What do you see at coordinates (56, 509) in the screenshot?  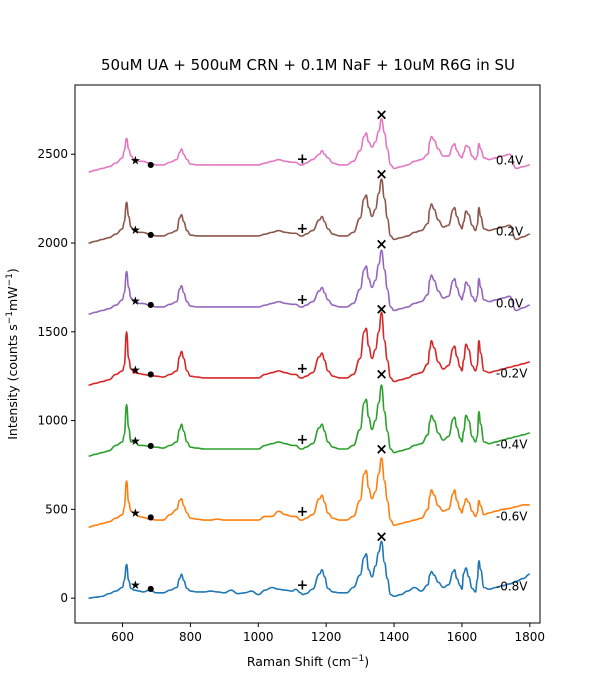 I see `y-tick-label: 500` at bounding box center [56, 509].